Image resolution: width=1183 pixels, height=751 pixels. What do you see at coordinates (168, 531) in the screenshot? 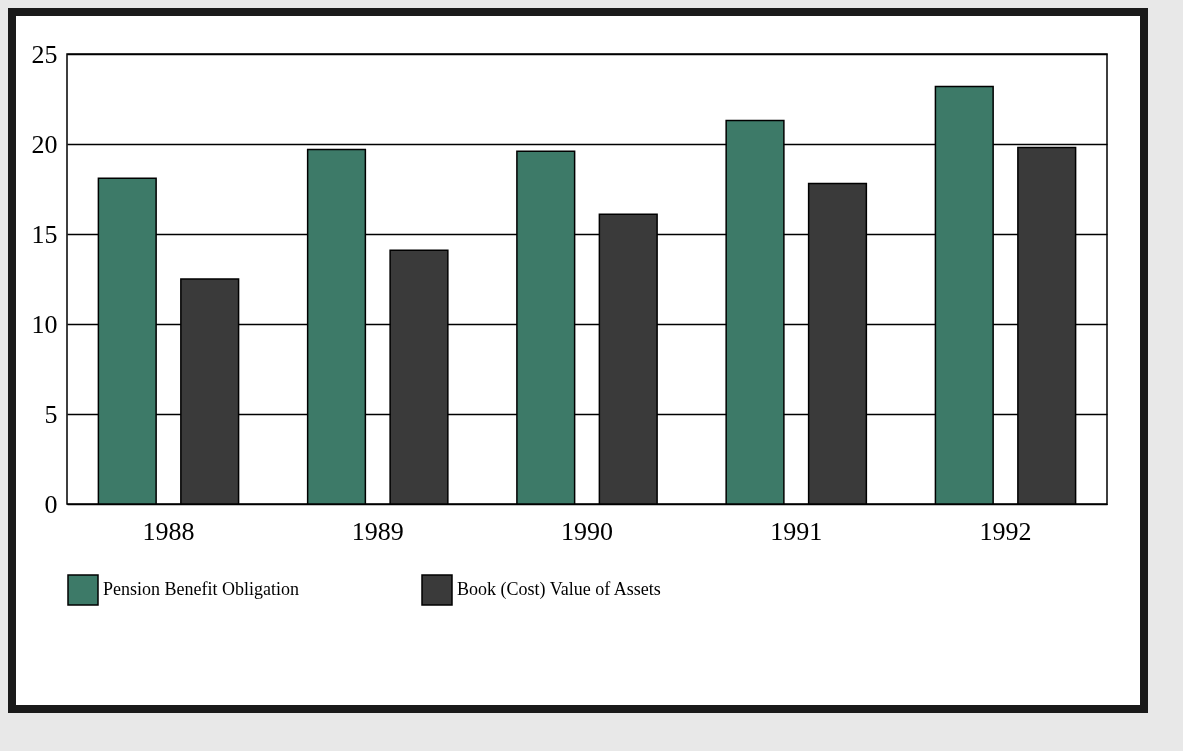
I see `x-tick-label: 1988` at bounding box center [168, 531].